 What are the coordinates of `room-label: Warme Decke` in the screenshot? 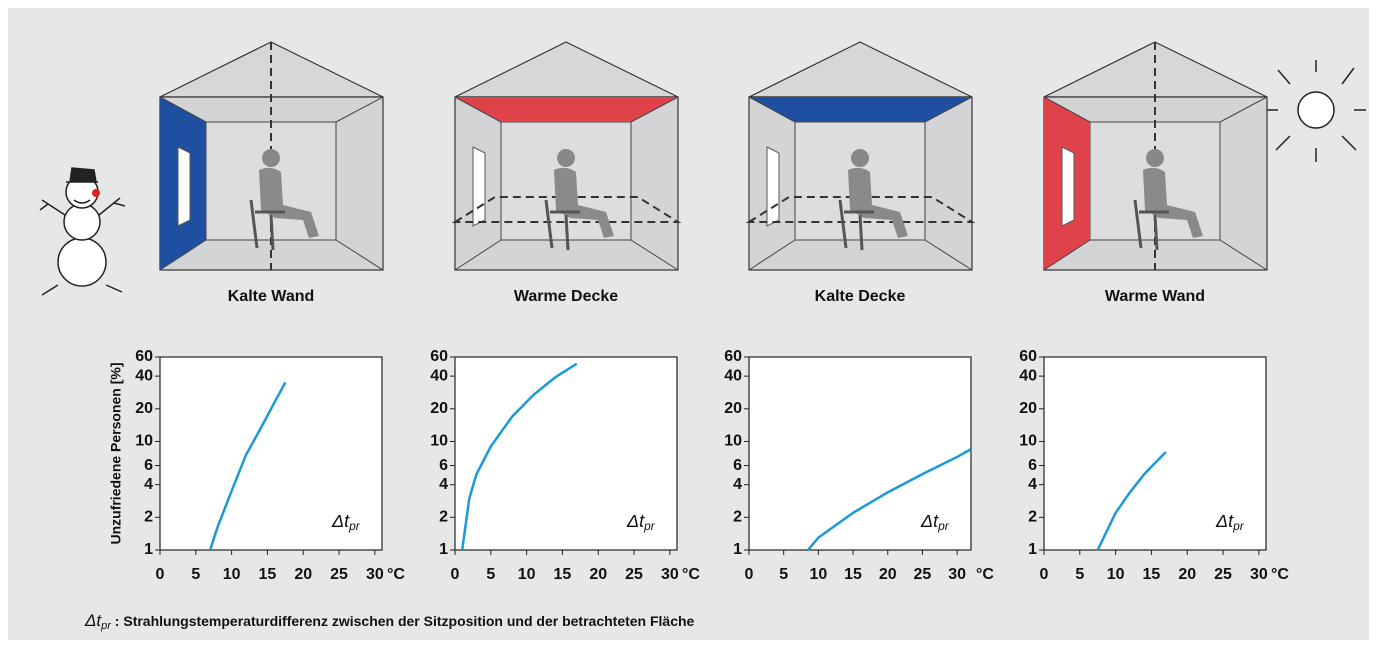 It's located at (566, 296).